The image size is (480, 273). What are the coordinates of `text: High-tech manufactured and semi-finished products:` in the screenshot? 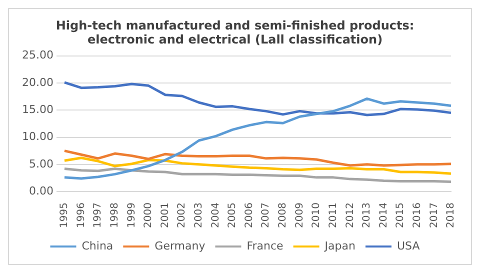 It's located at (235, 25).